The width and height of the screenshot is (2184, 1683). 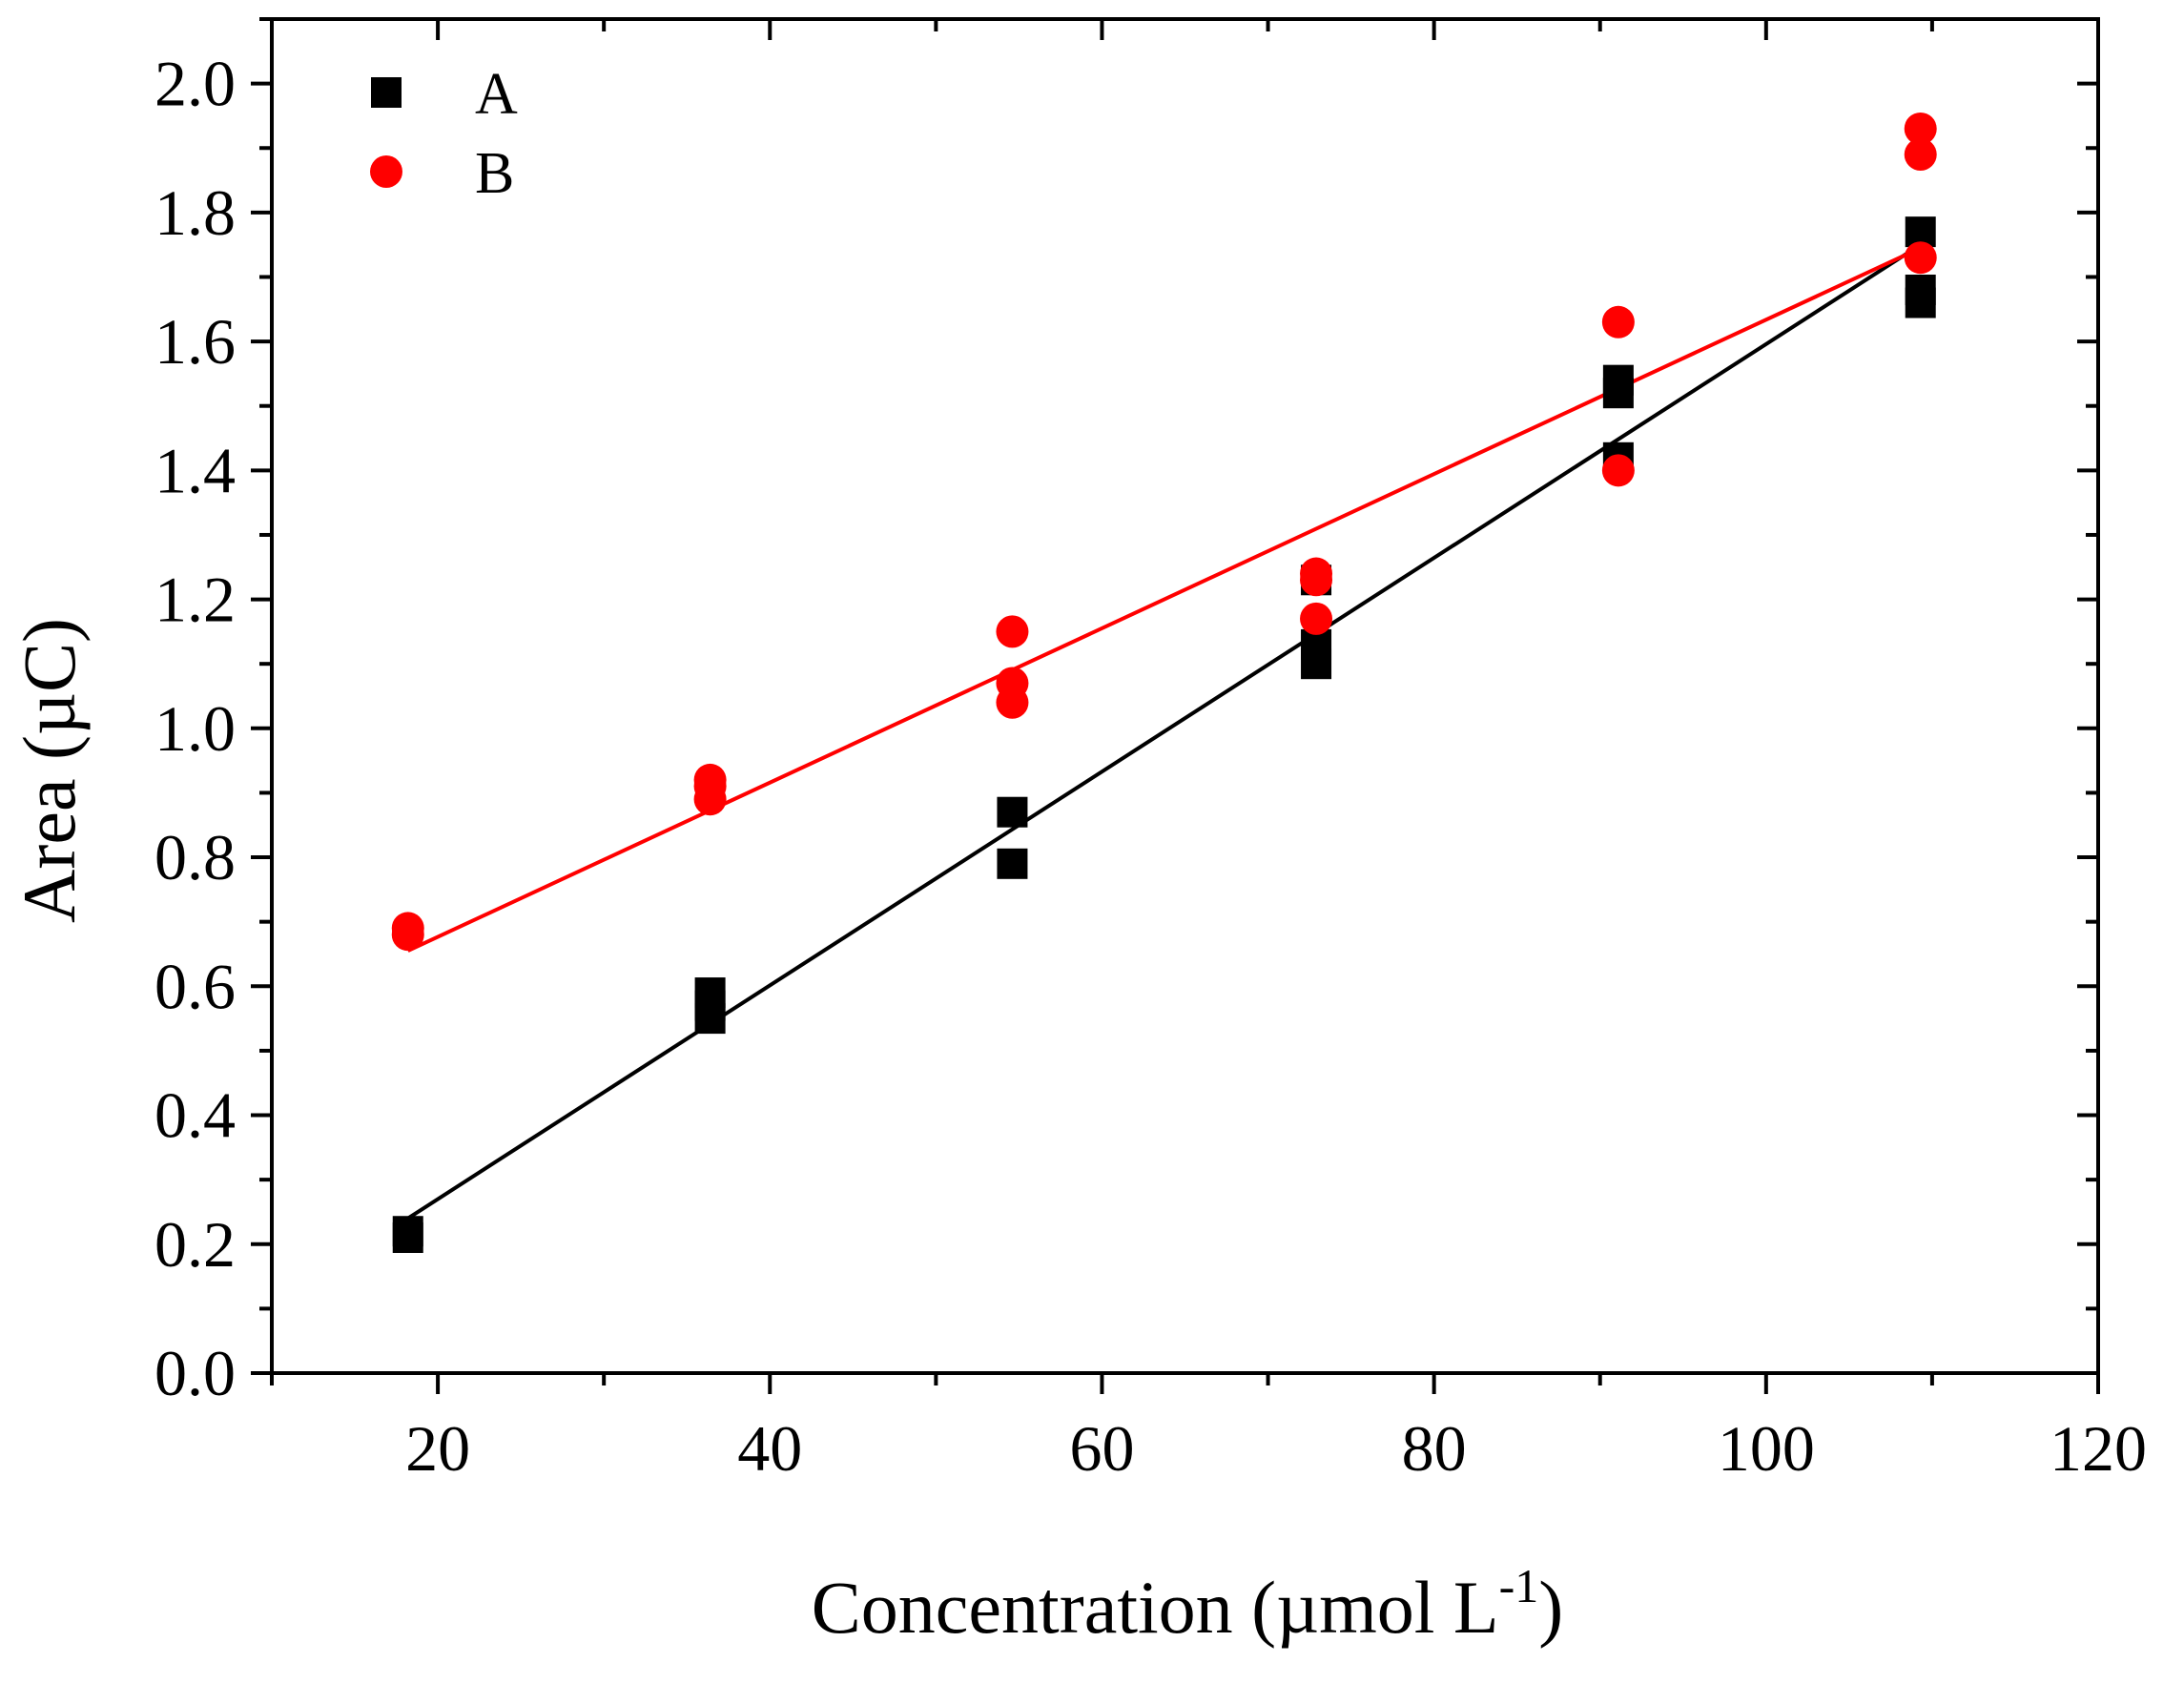 I want to click on x-tick-label: 20, so click(x=437, y=1448).